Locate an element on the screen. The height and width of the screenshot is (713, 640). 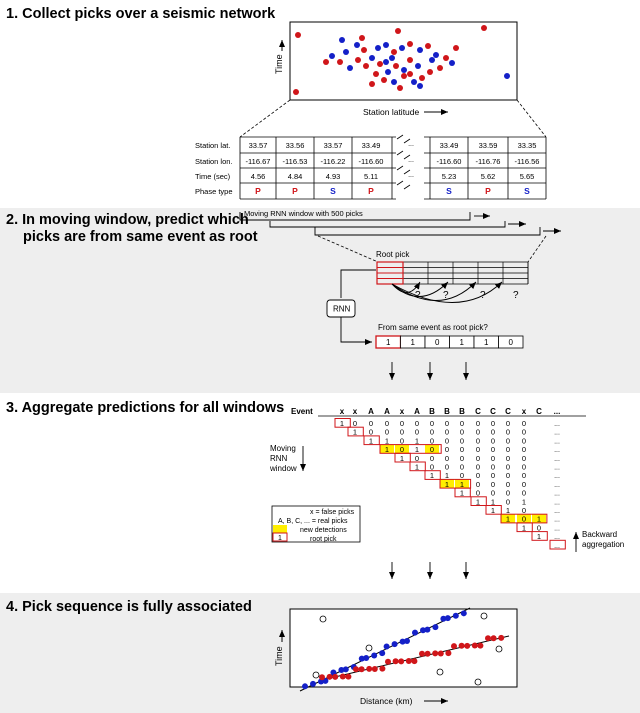
root-pick-label: Root pick is located at coordinates (393, 254).